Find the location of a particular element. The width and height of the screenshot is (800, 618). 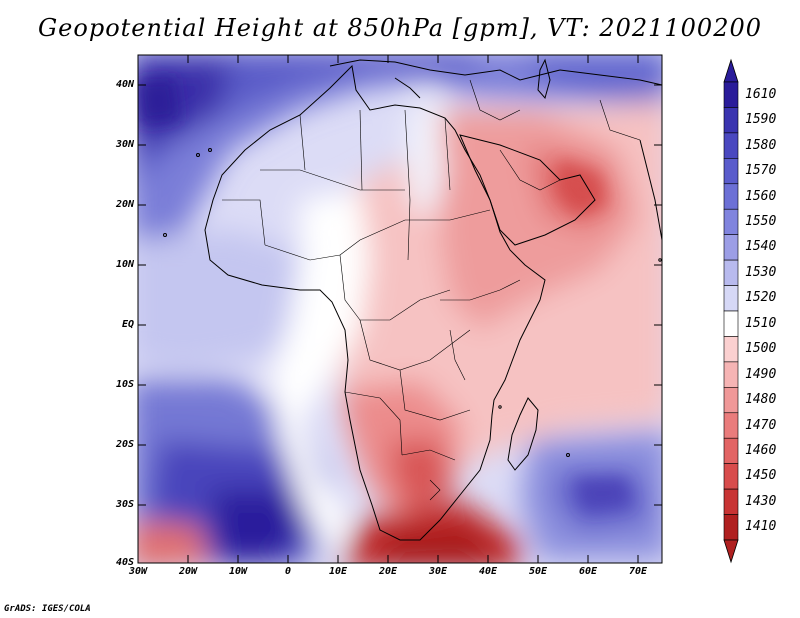

lon-label-40e: 40E is located at coordinates (488, 571).